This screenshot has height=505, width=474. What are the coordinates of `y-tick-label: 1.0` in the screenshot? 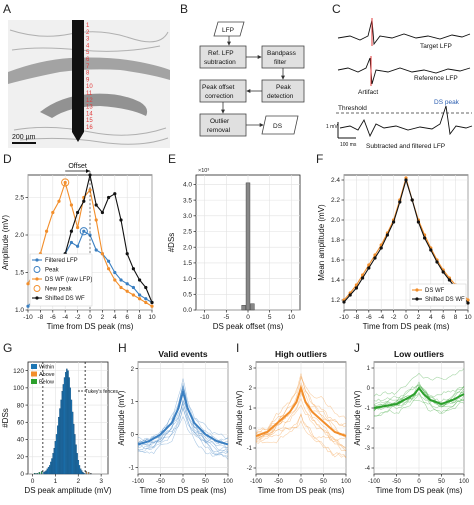 It's located at (19, 310).